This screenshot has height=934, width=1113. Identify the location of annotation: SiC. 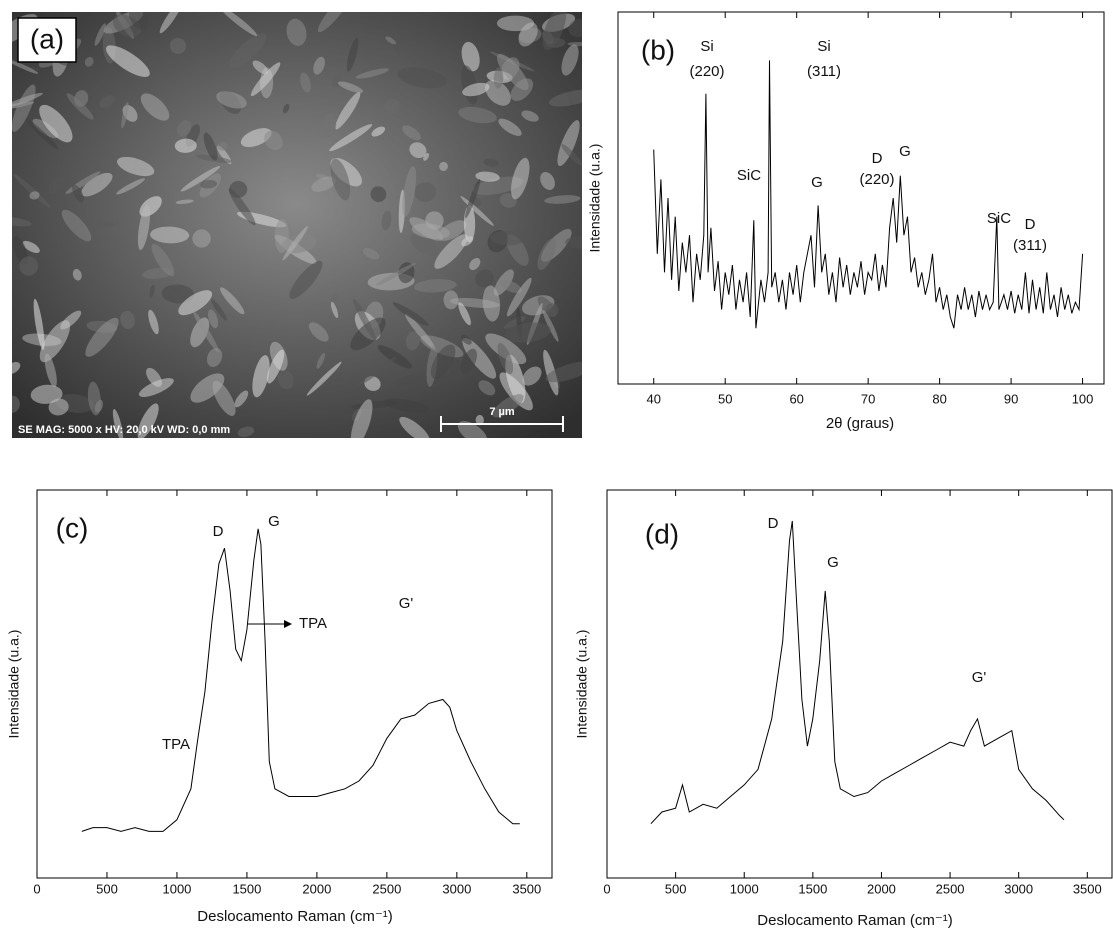
(749, 175).